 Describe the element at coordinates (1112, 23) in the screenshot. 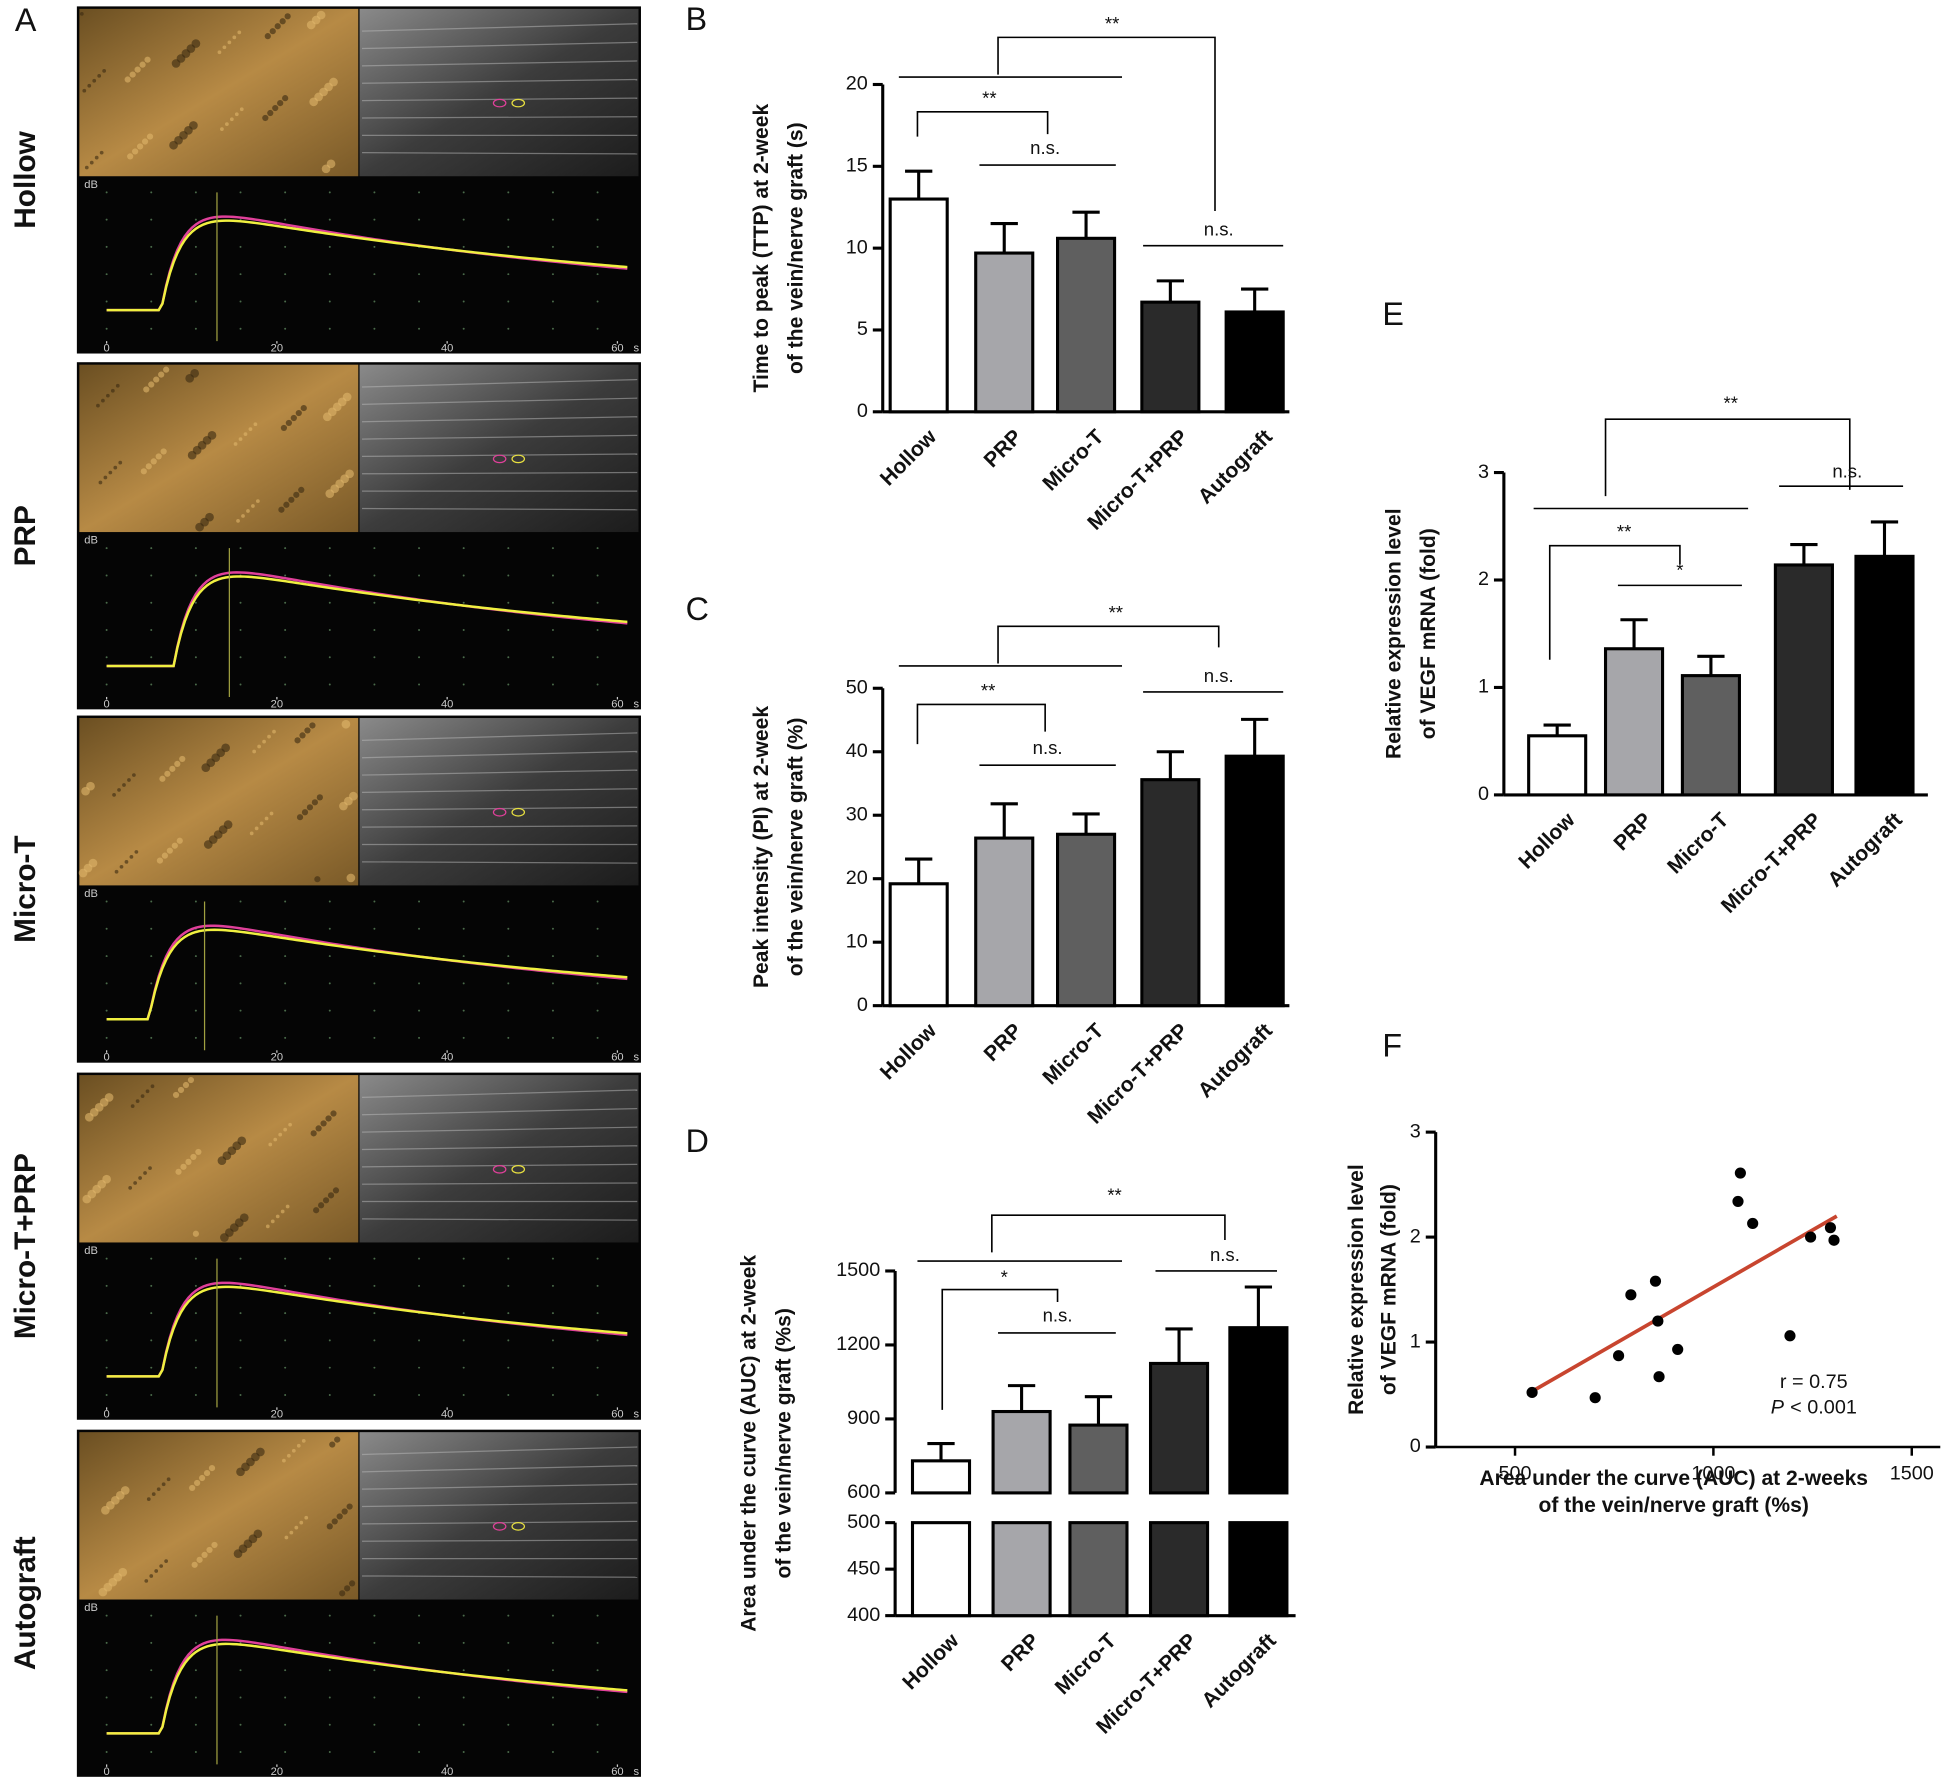

I see `significance-label: **` at that location.